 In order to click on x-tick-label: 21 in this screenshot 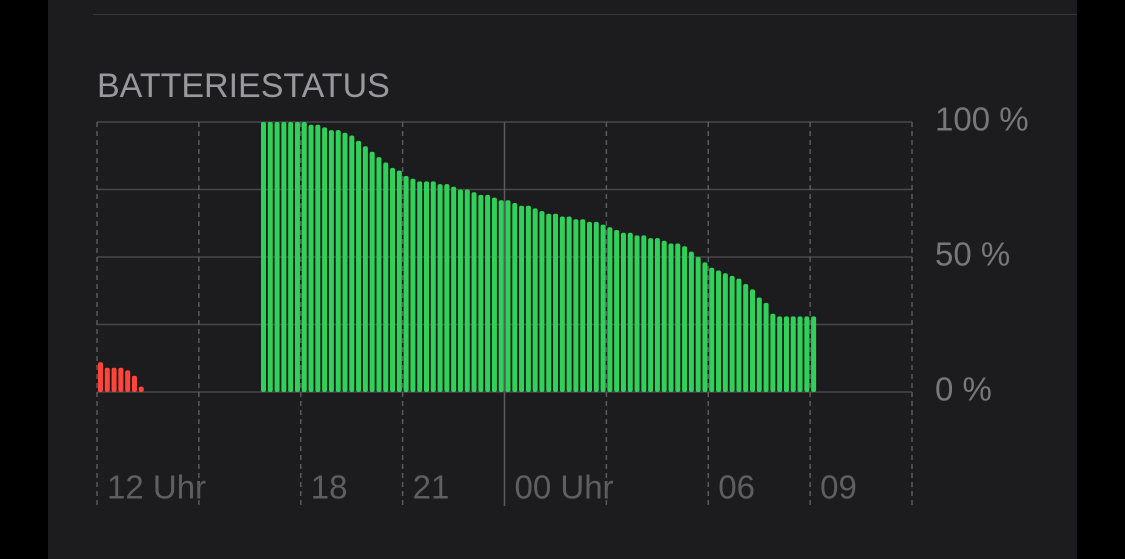, I will do `click(431, 487)`.